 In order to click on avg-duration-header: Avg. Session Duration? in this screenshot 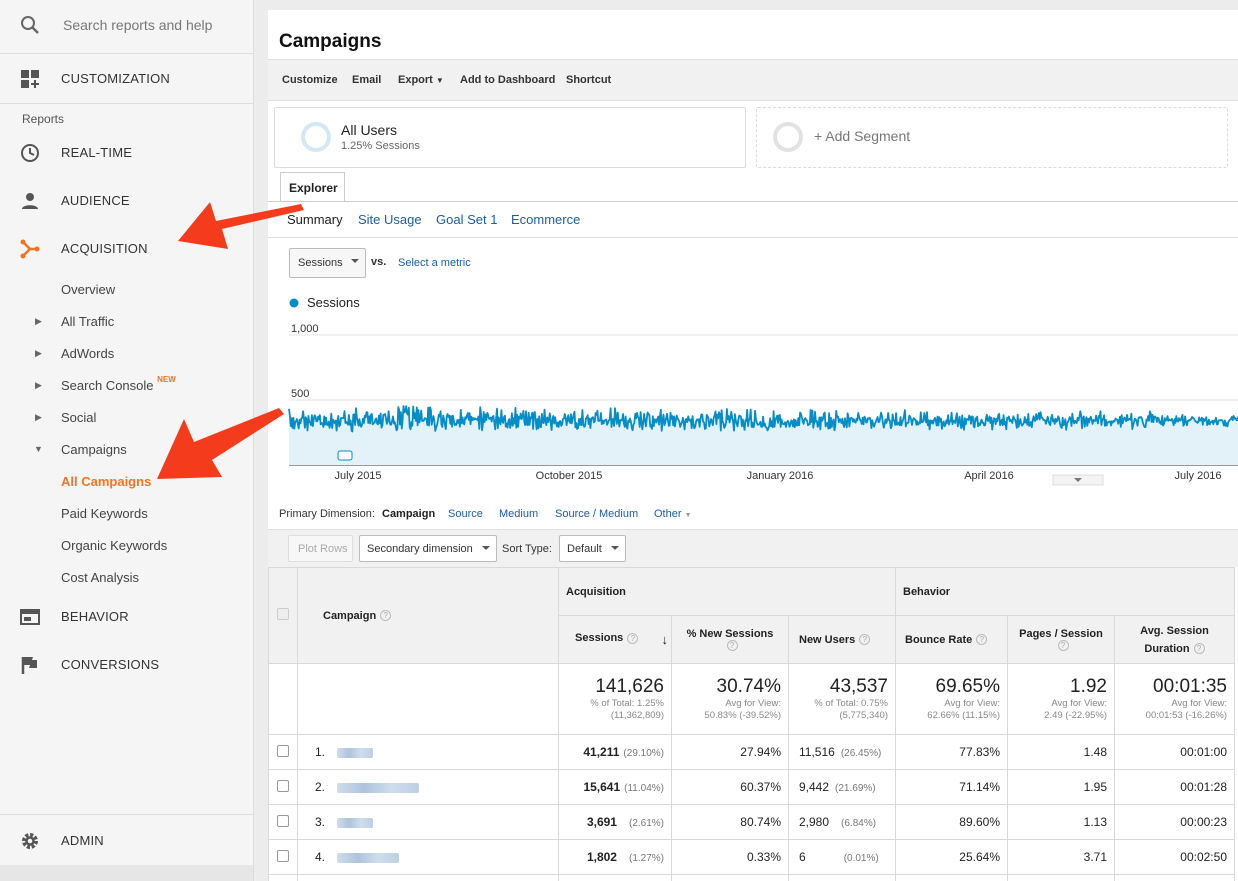, I will do `click(1174, 639)`.